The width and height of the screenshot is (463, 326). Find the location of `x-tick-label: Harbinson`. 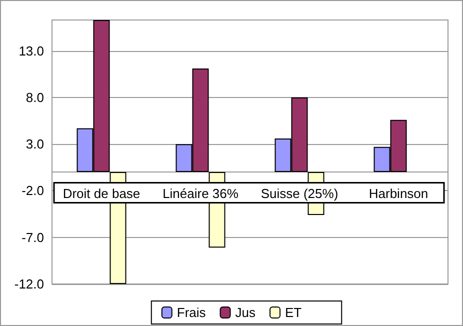

x-tick-label: Harbinson is located at coordinates (398, 194).